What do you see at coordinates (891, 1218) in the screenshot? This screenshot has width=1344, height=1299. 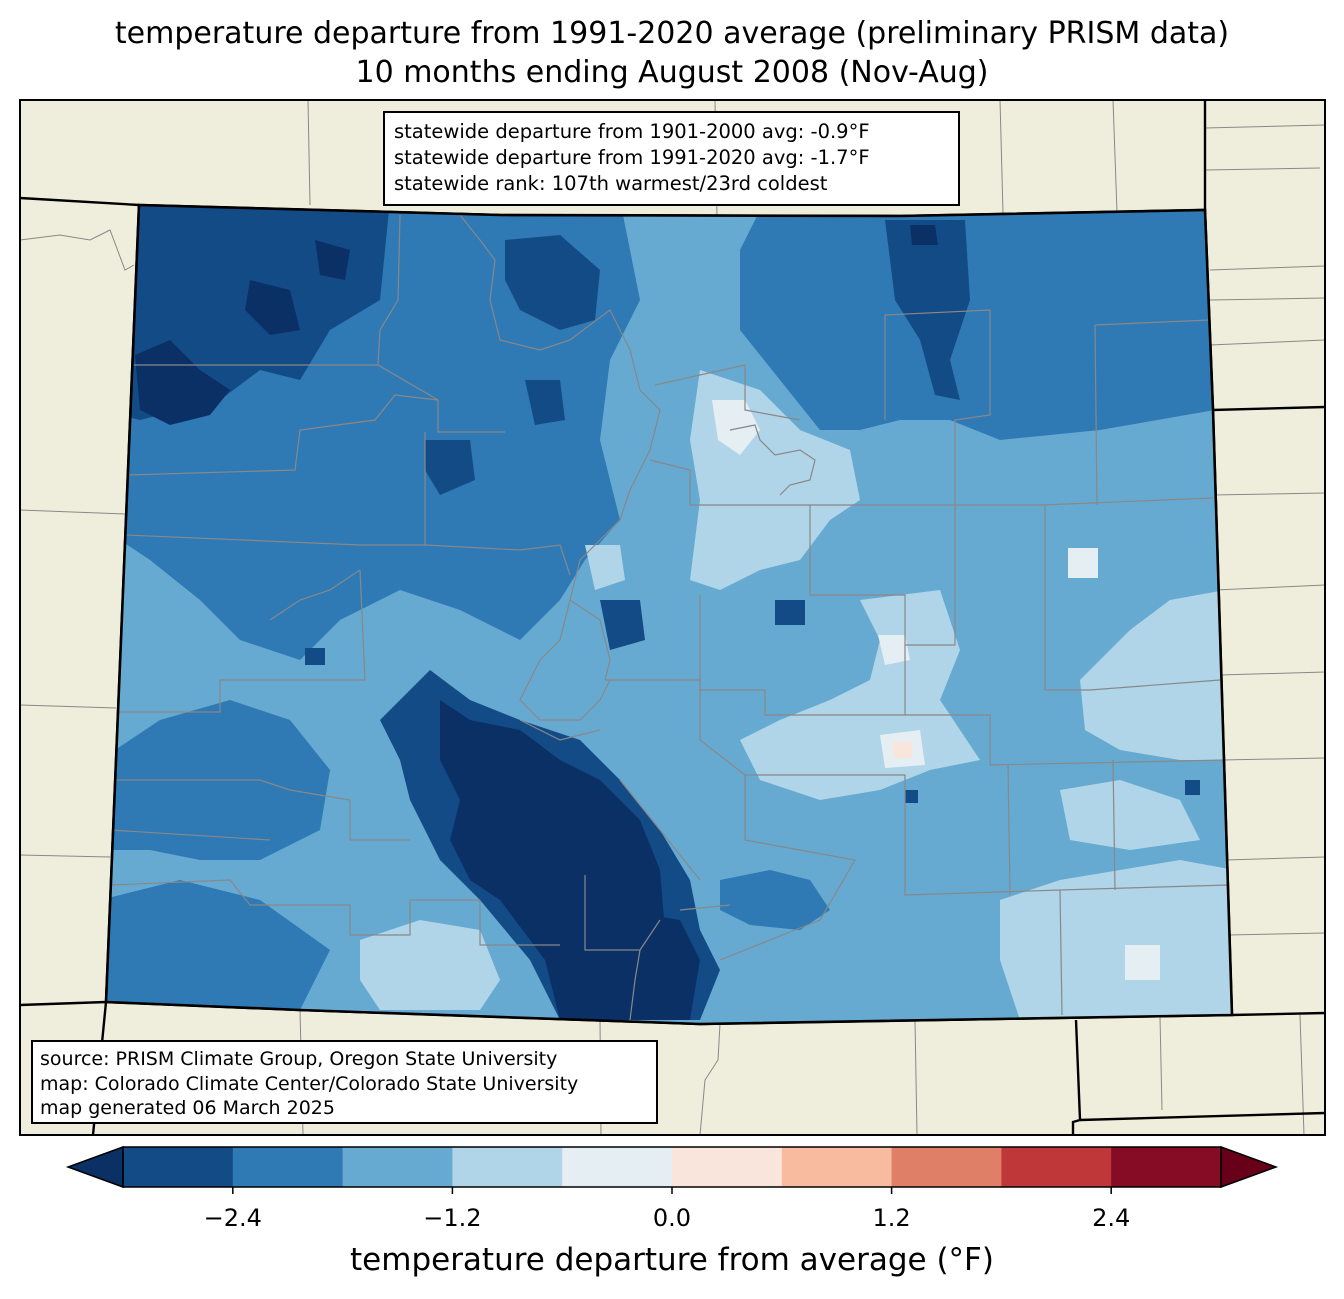 I see `colorbar-tick-label: 1.2` at bounding box center [891, 1218].